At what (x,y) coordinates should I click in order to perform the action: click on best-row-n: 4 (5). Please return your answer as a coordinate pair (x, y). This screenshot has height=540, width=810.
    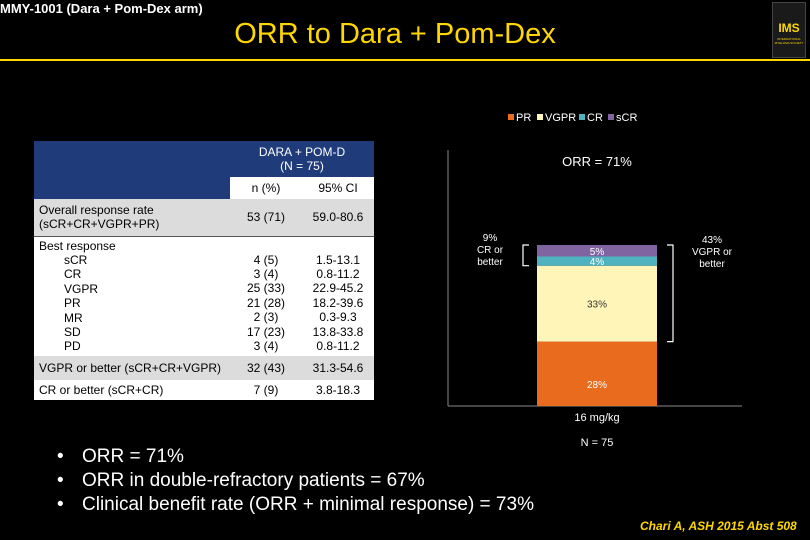
    Looking at the image, I should click on (266, 259).